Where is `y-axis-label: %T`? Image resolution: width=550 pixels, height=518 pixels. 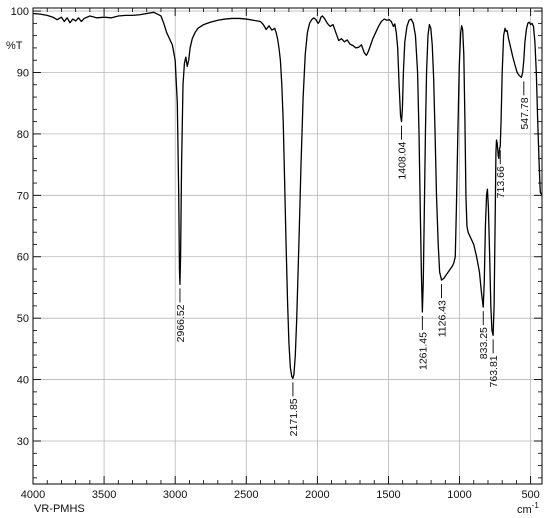 y-axis-label: %T is located at coordinates (14, 46).